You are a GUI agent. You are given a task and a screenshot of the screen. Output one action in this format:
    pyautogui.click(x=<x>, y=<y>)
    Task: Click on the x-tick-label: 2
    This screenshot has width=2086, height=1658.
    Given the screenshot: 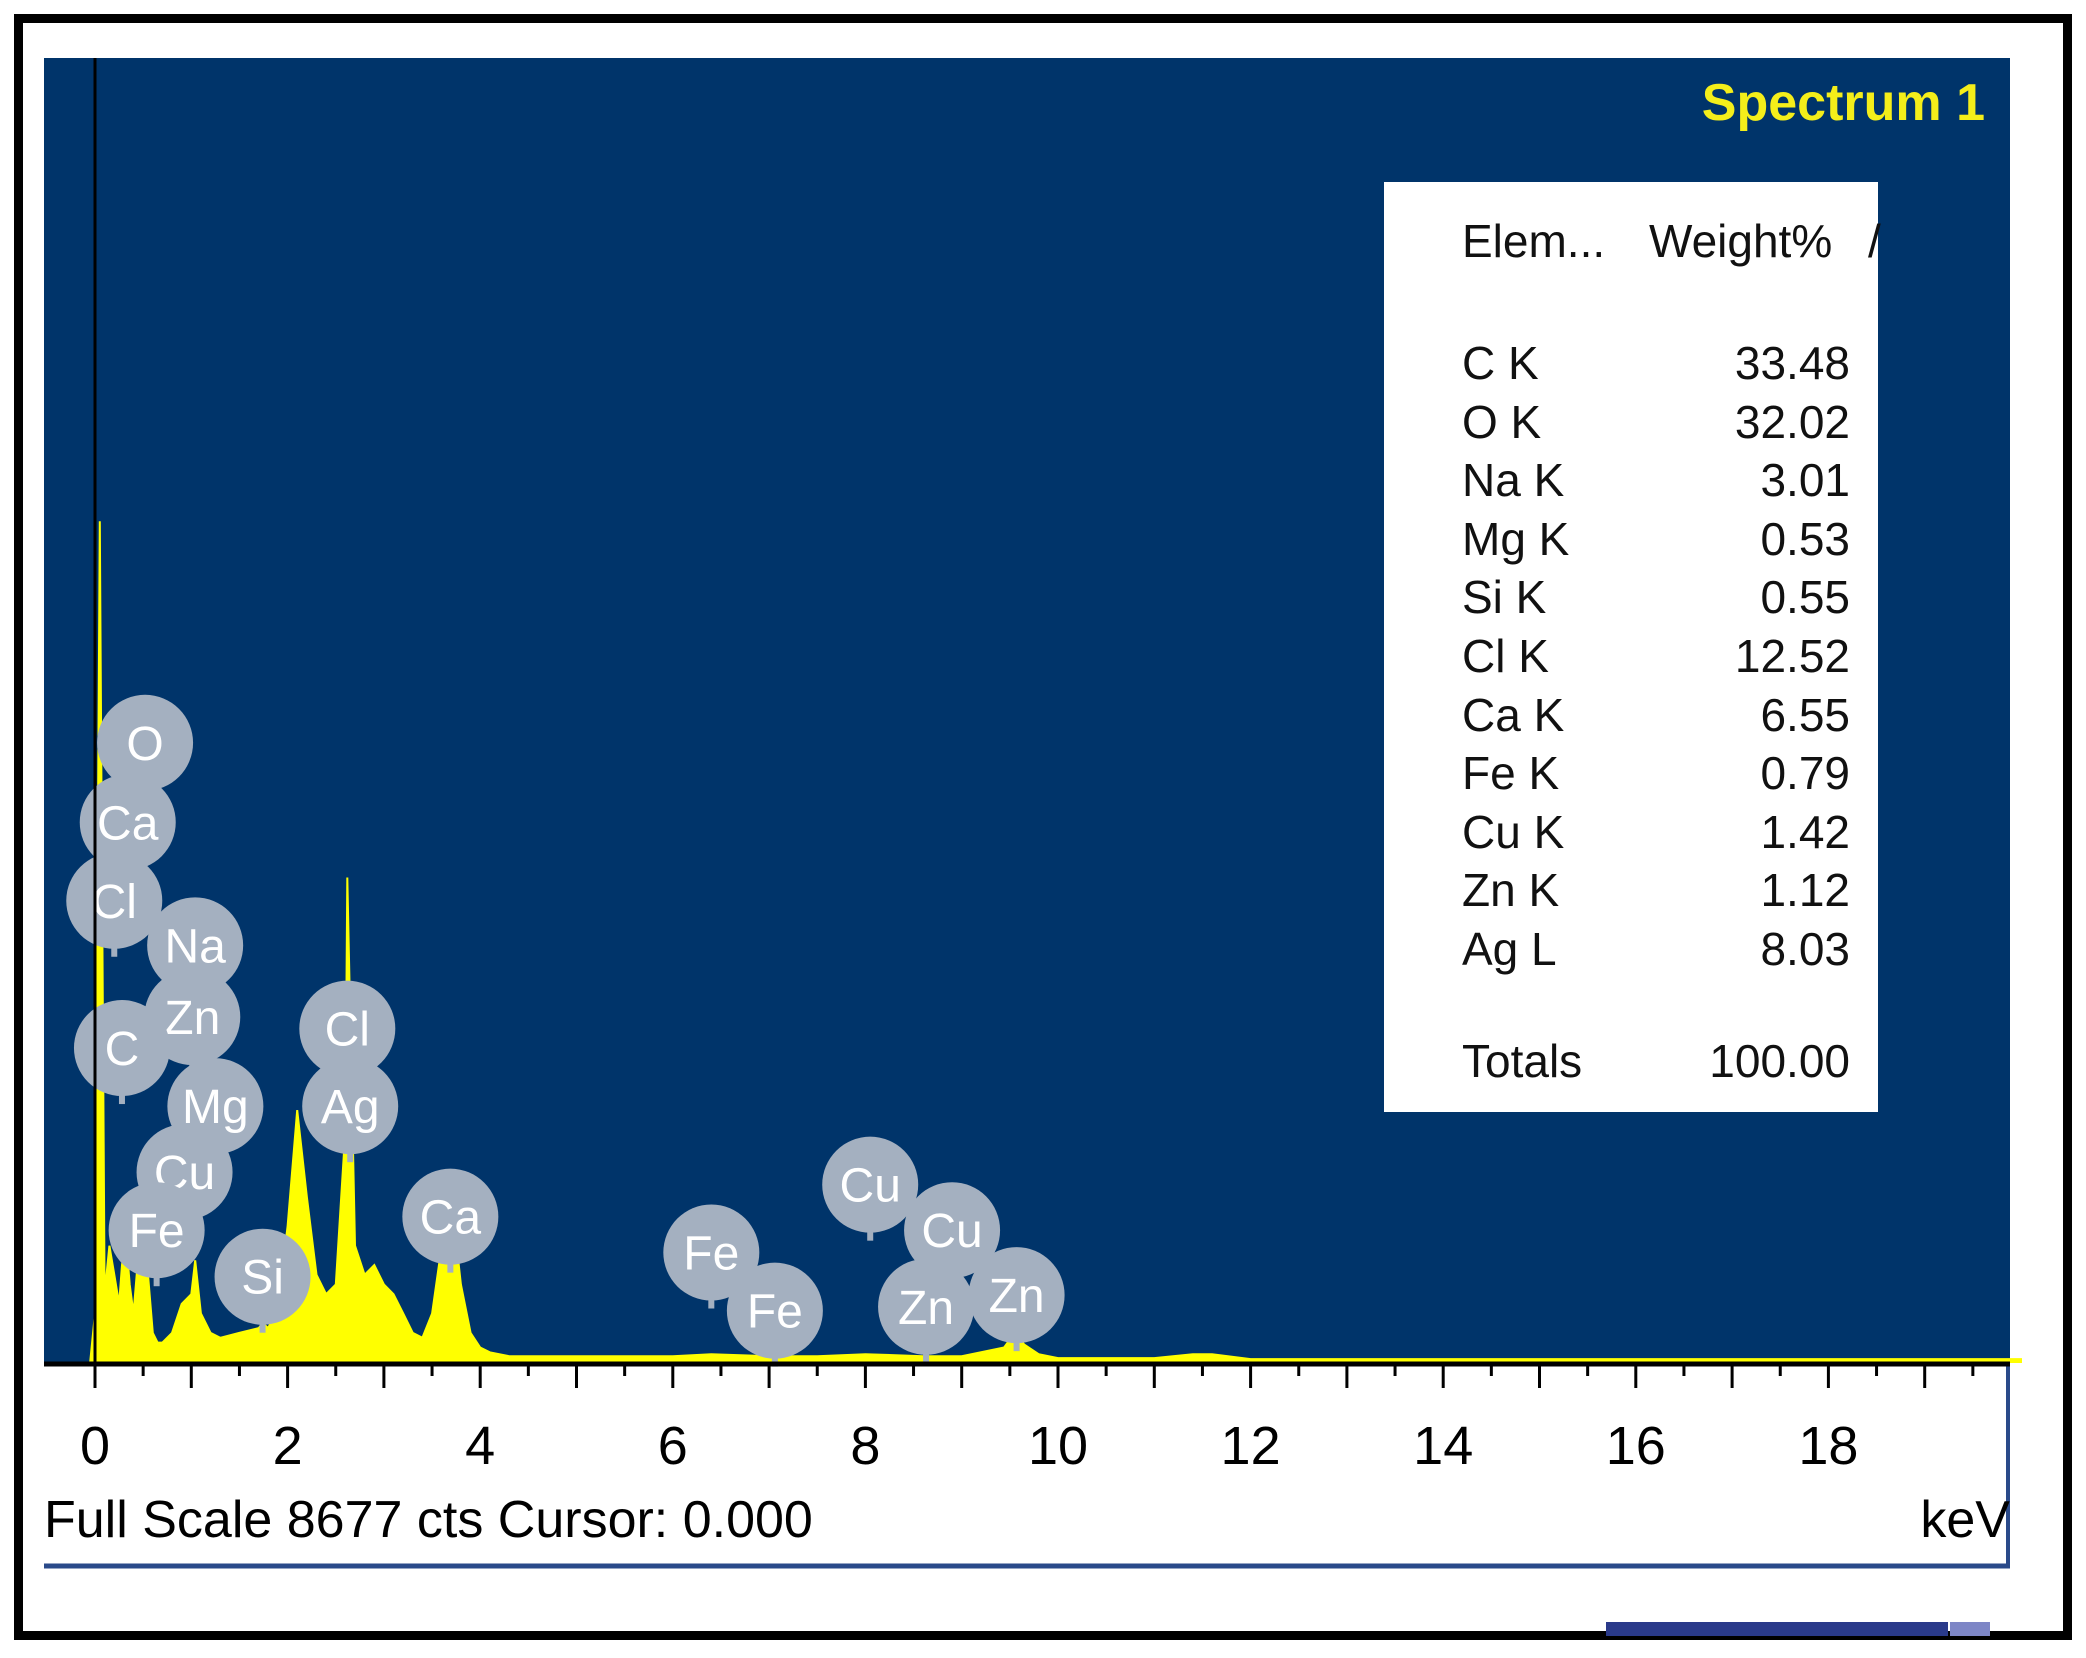 What is the action you would take?
    pyautogui.click(x=288, y=1446)
    